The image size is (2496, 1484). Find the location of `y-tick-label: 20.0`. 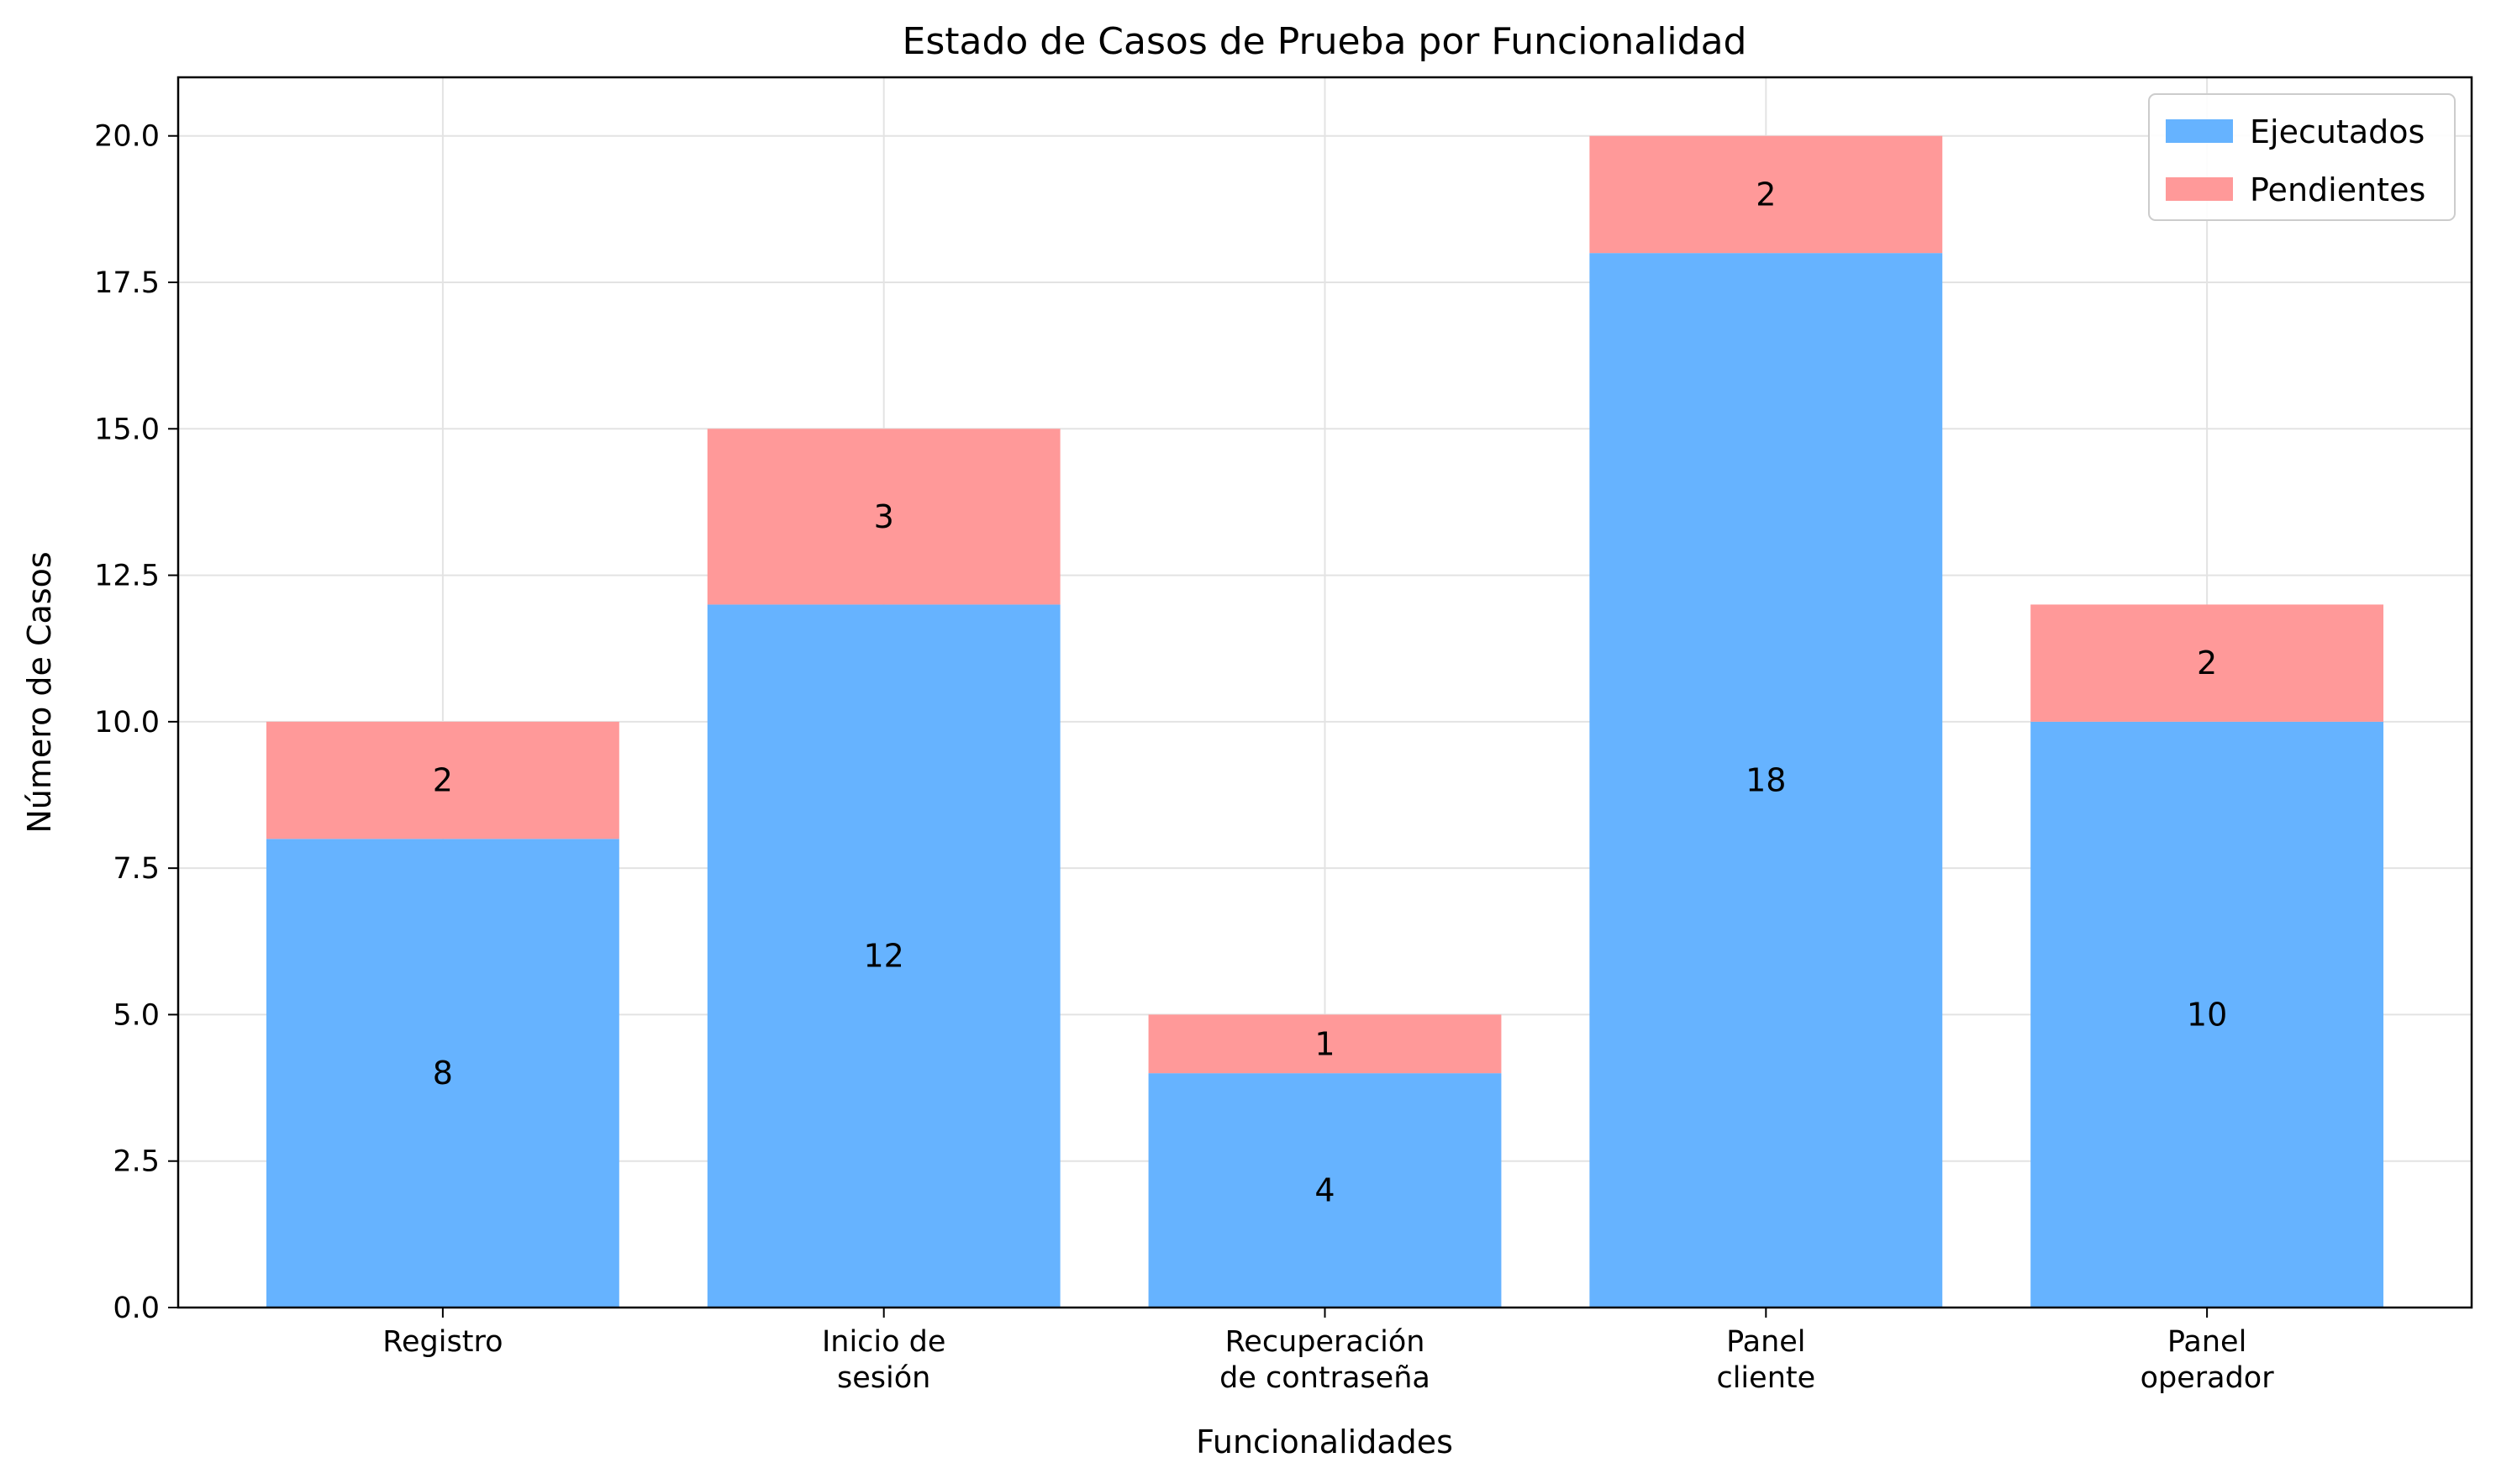

y-tick-label: 20.0 is located at coordinates (127, 137).